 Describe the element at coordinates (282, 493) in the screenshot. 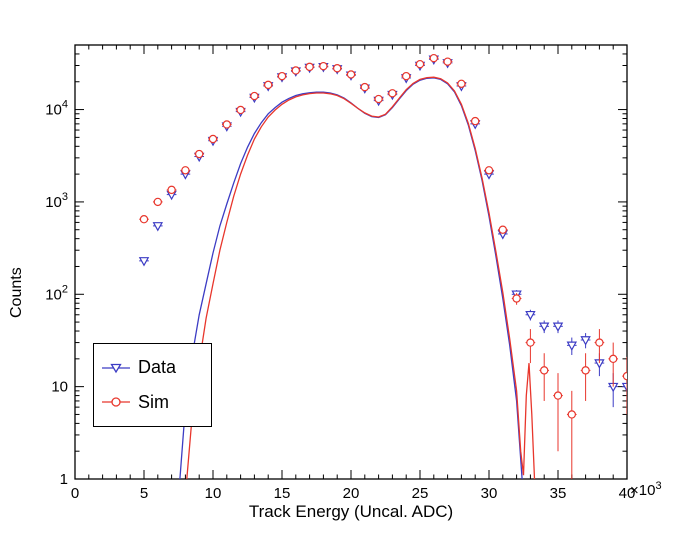

I see `svg-text: 15` at that location.